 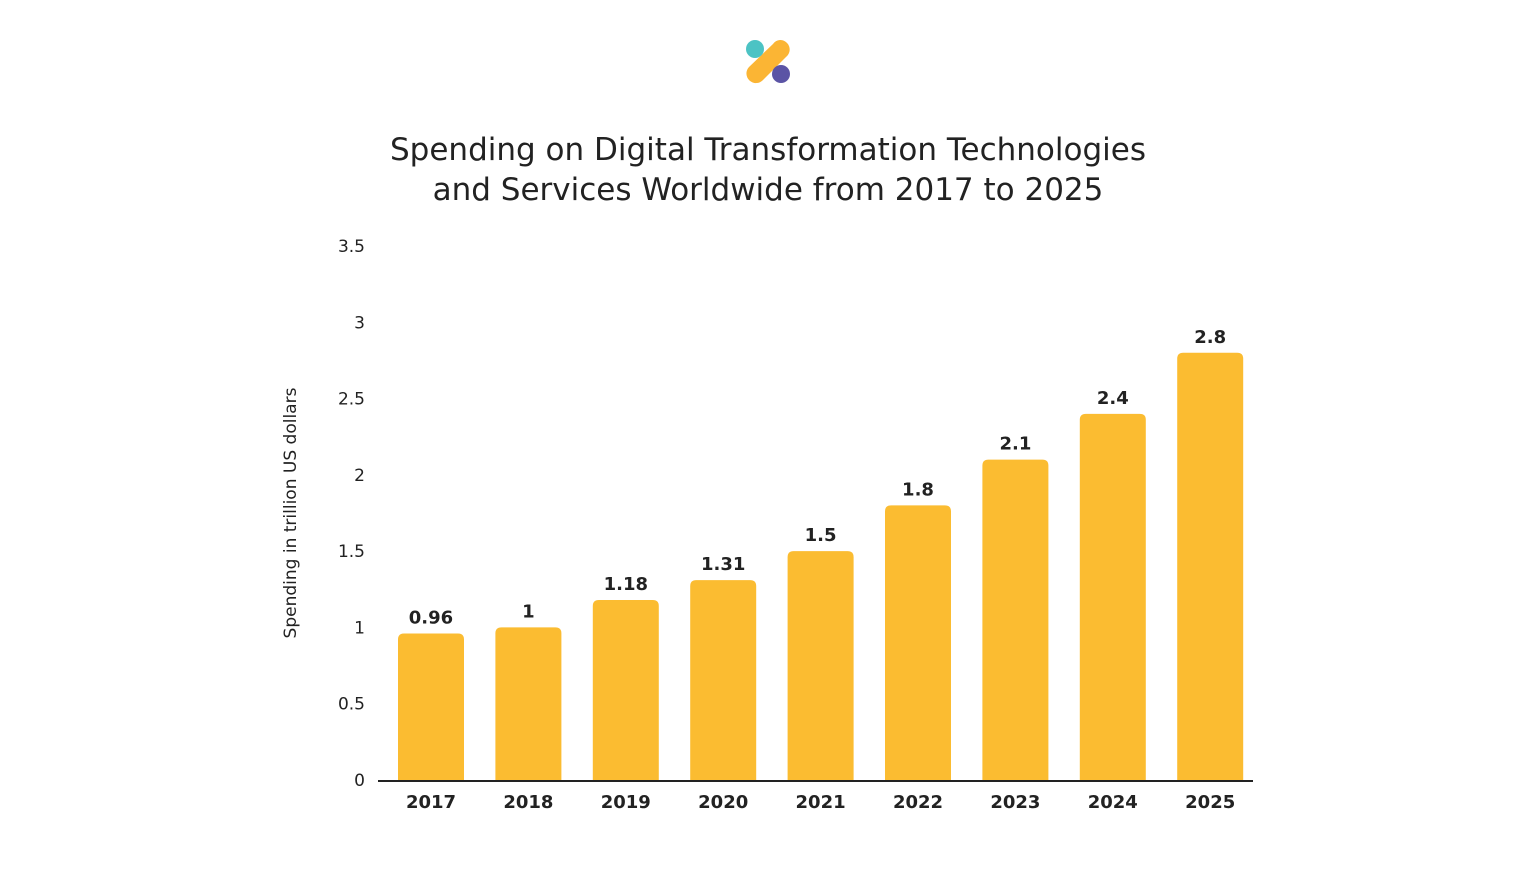 I want to click on y-tick-label: 1, so click(x=359, y=628).